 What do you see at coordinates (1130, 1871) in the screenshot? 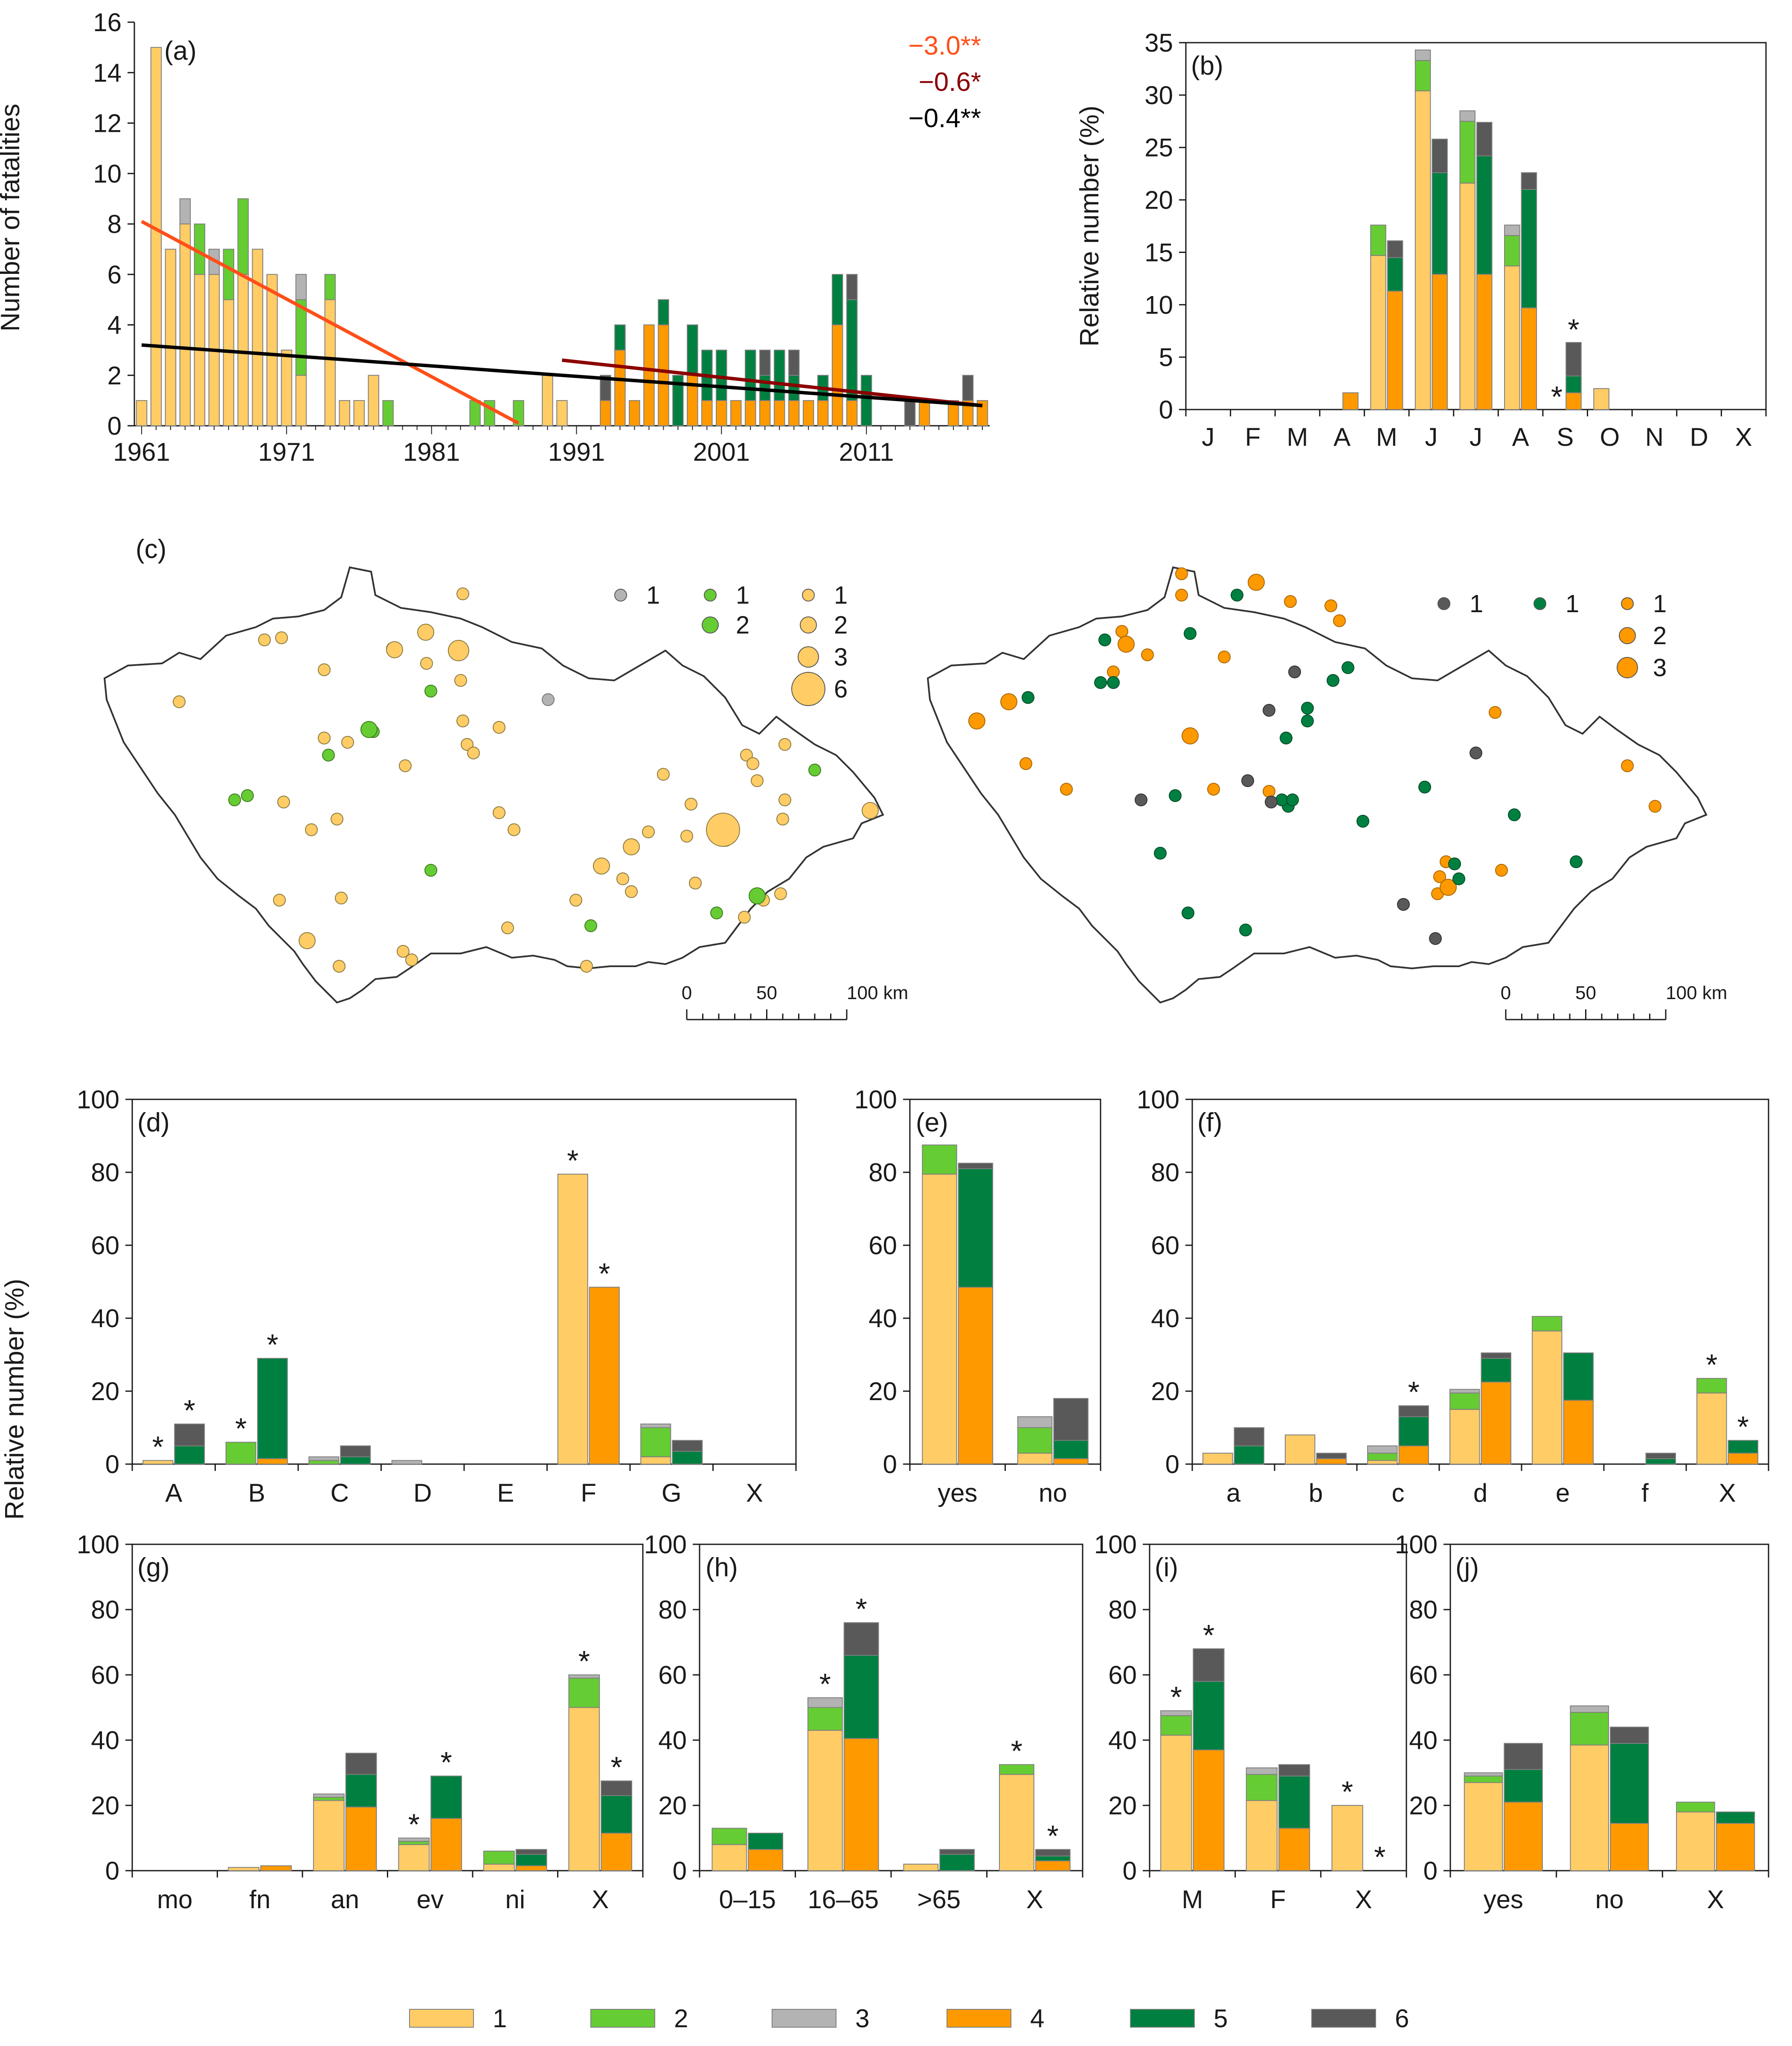
I see `panel-i-ytick-label: 0` at bounding box center [1130, 1871].